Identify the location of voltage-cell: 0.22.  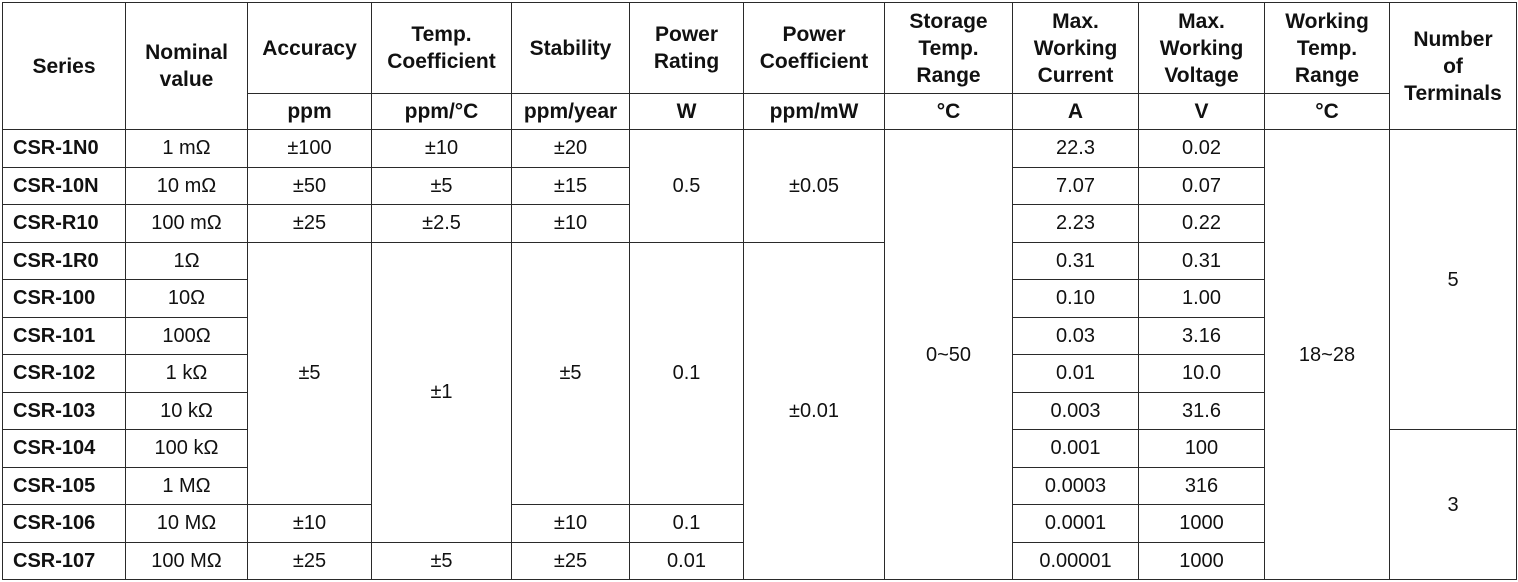
(1201, 223).